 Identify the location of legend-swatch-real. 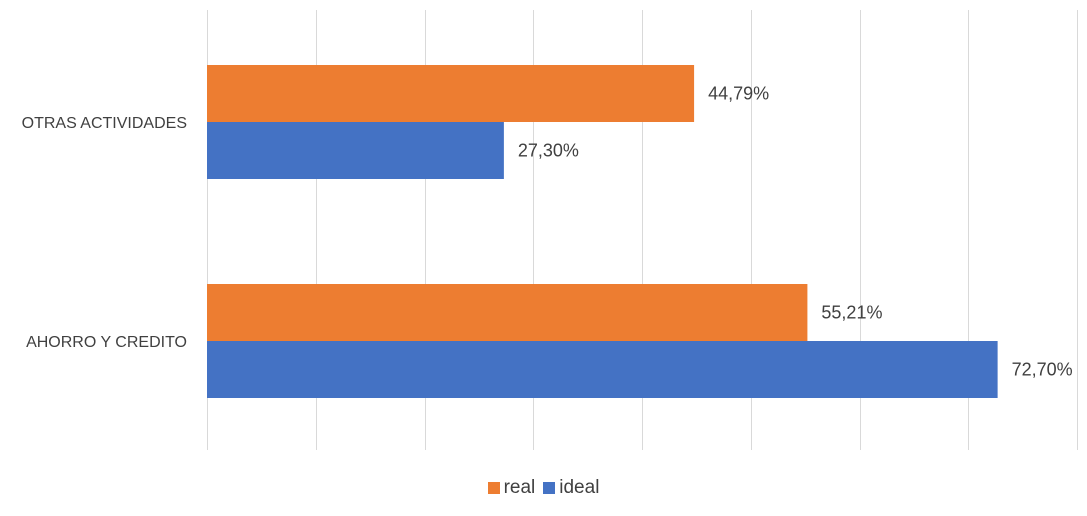
(493, 488).